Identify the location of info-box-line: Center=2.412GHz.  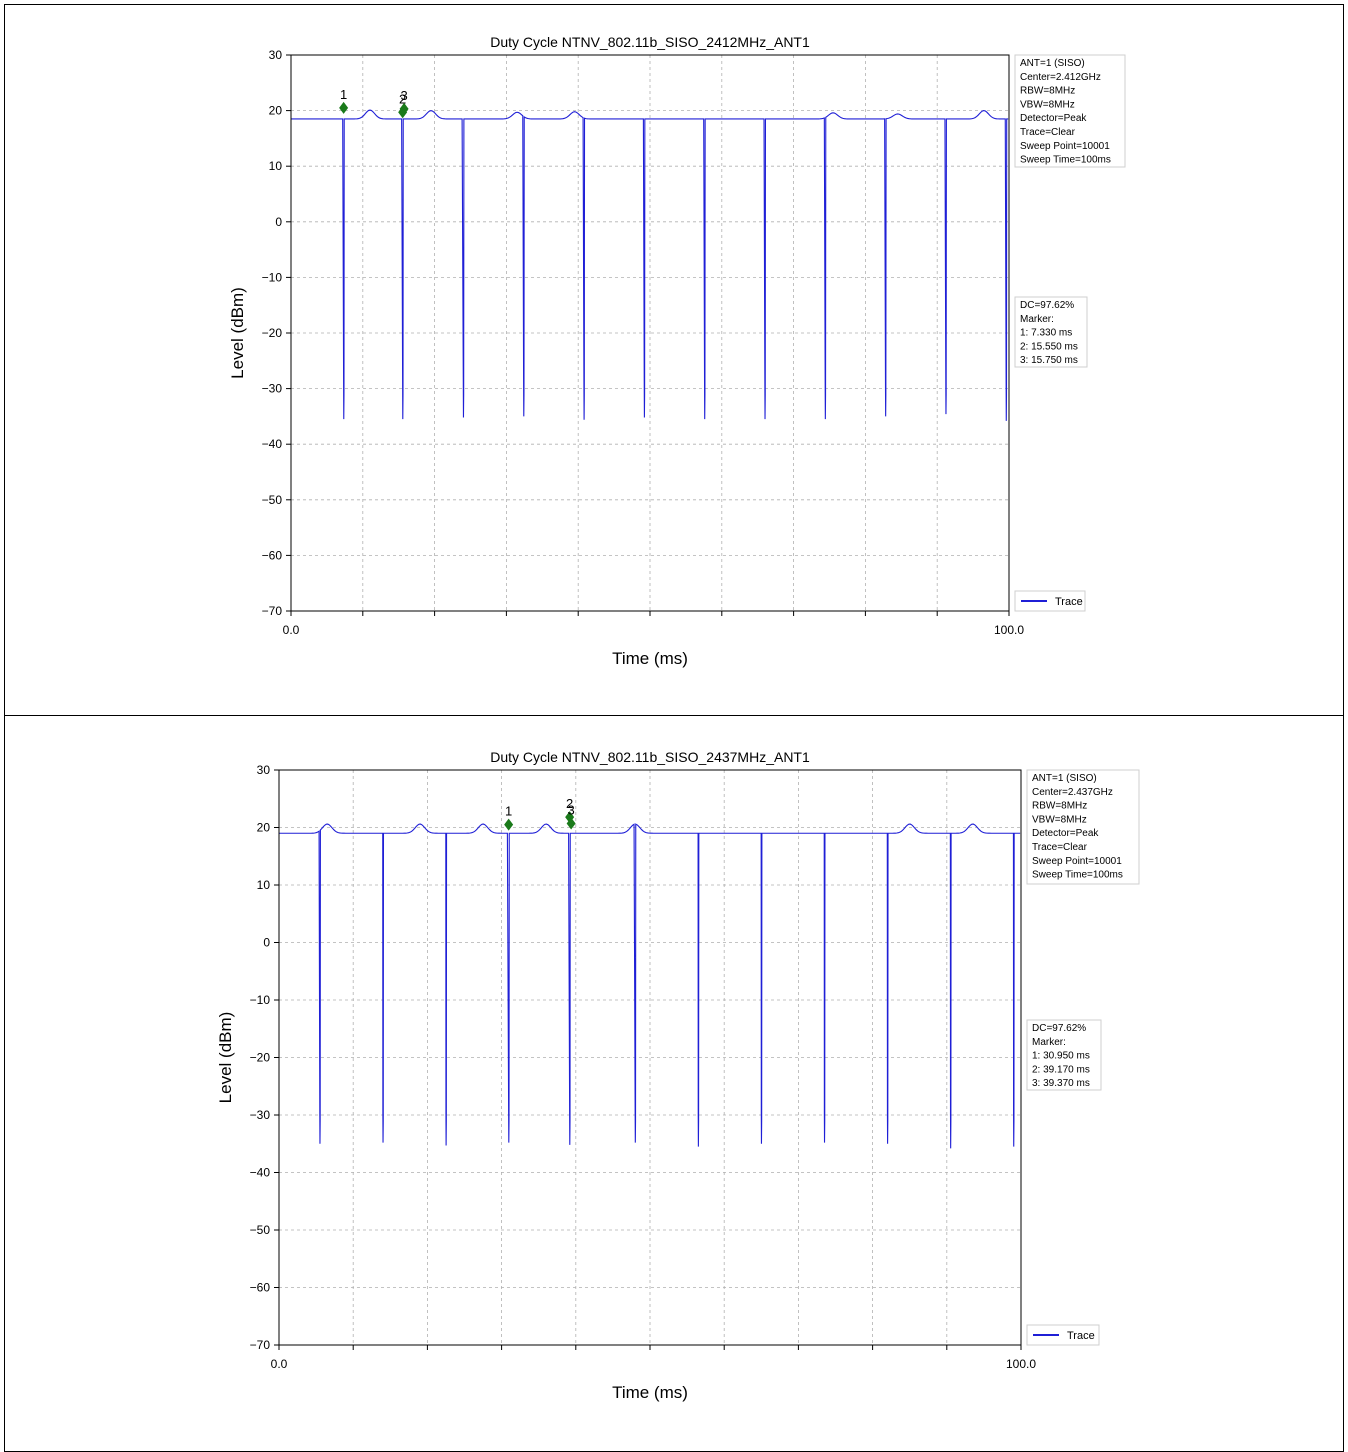
(1060, 77).